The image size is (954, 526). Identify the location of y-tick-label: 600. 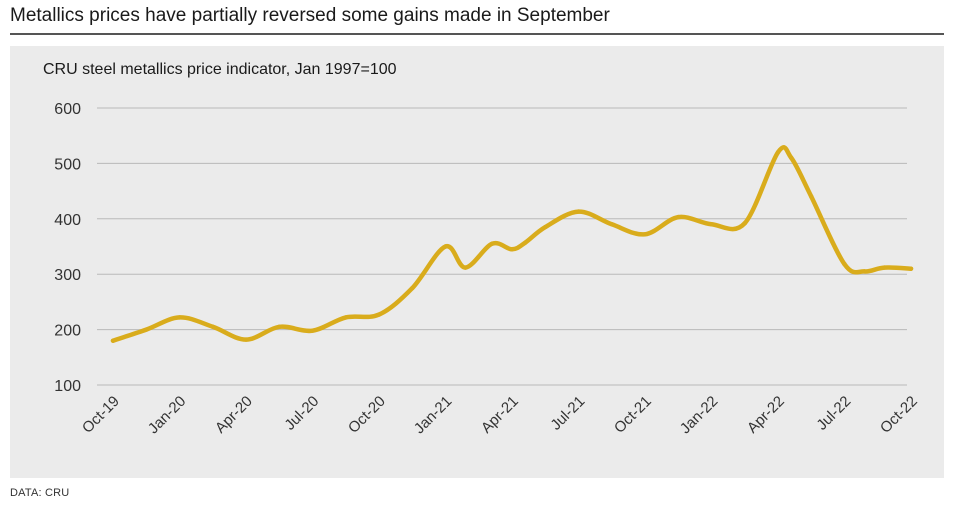
(67, 109).